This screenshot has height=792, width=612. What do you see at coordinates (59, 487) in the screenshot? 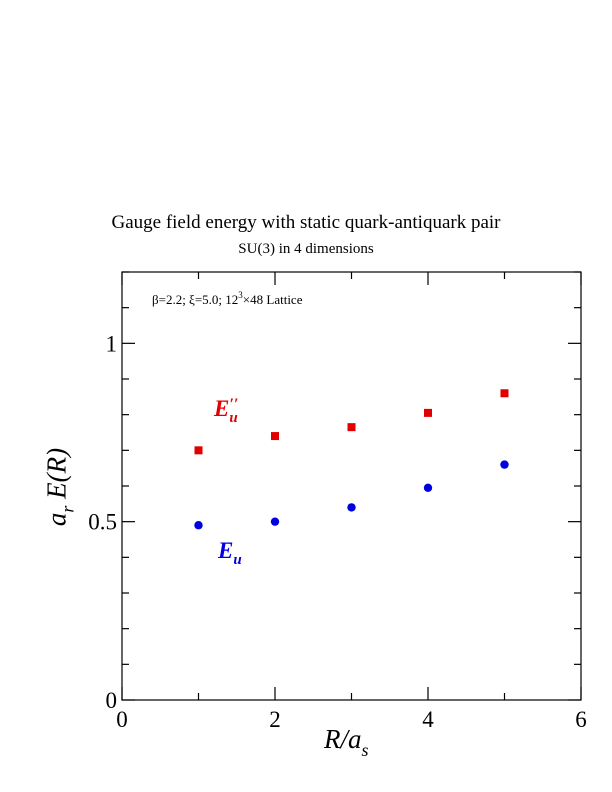
I see `y-axis-label: ar E(R)` at bounding box center [59, 487].